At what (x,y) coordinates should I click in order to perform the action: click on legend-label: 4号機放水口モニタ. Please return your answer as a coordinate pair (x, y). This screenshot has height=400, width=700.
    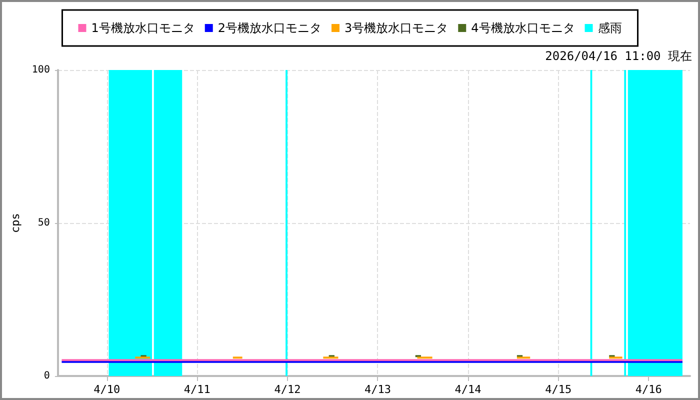
    Looking at the image, I should click on (523, 28).